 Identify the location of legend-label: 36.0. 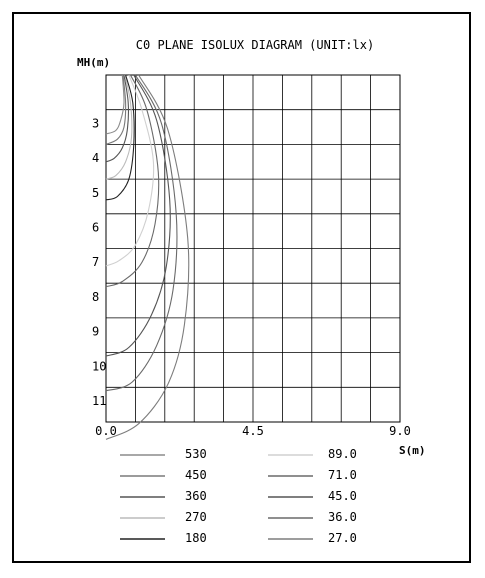
(342, 517).